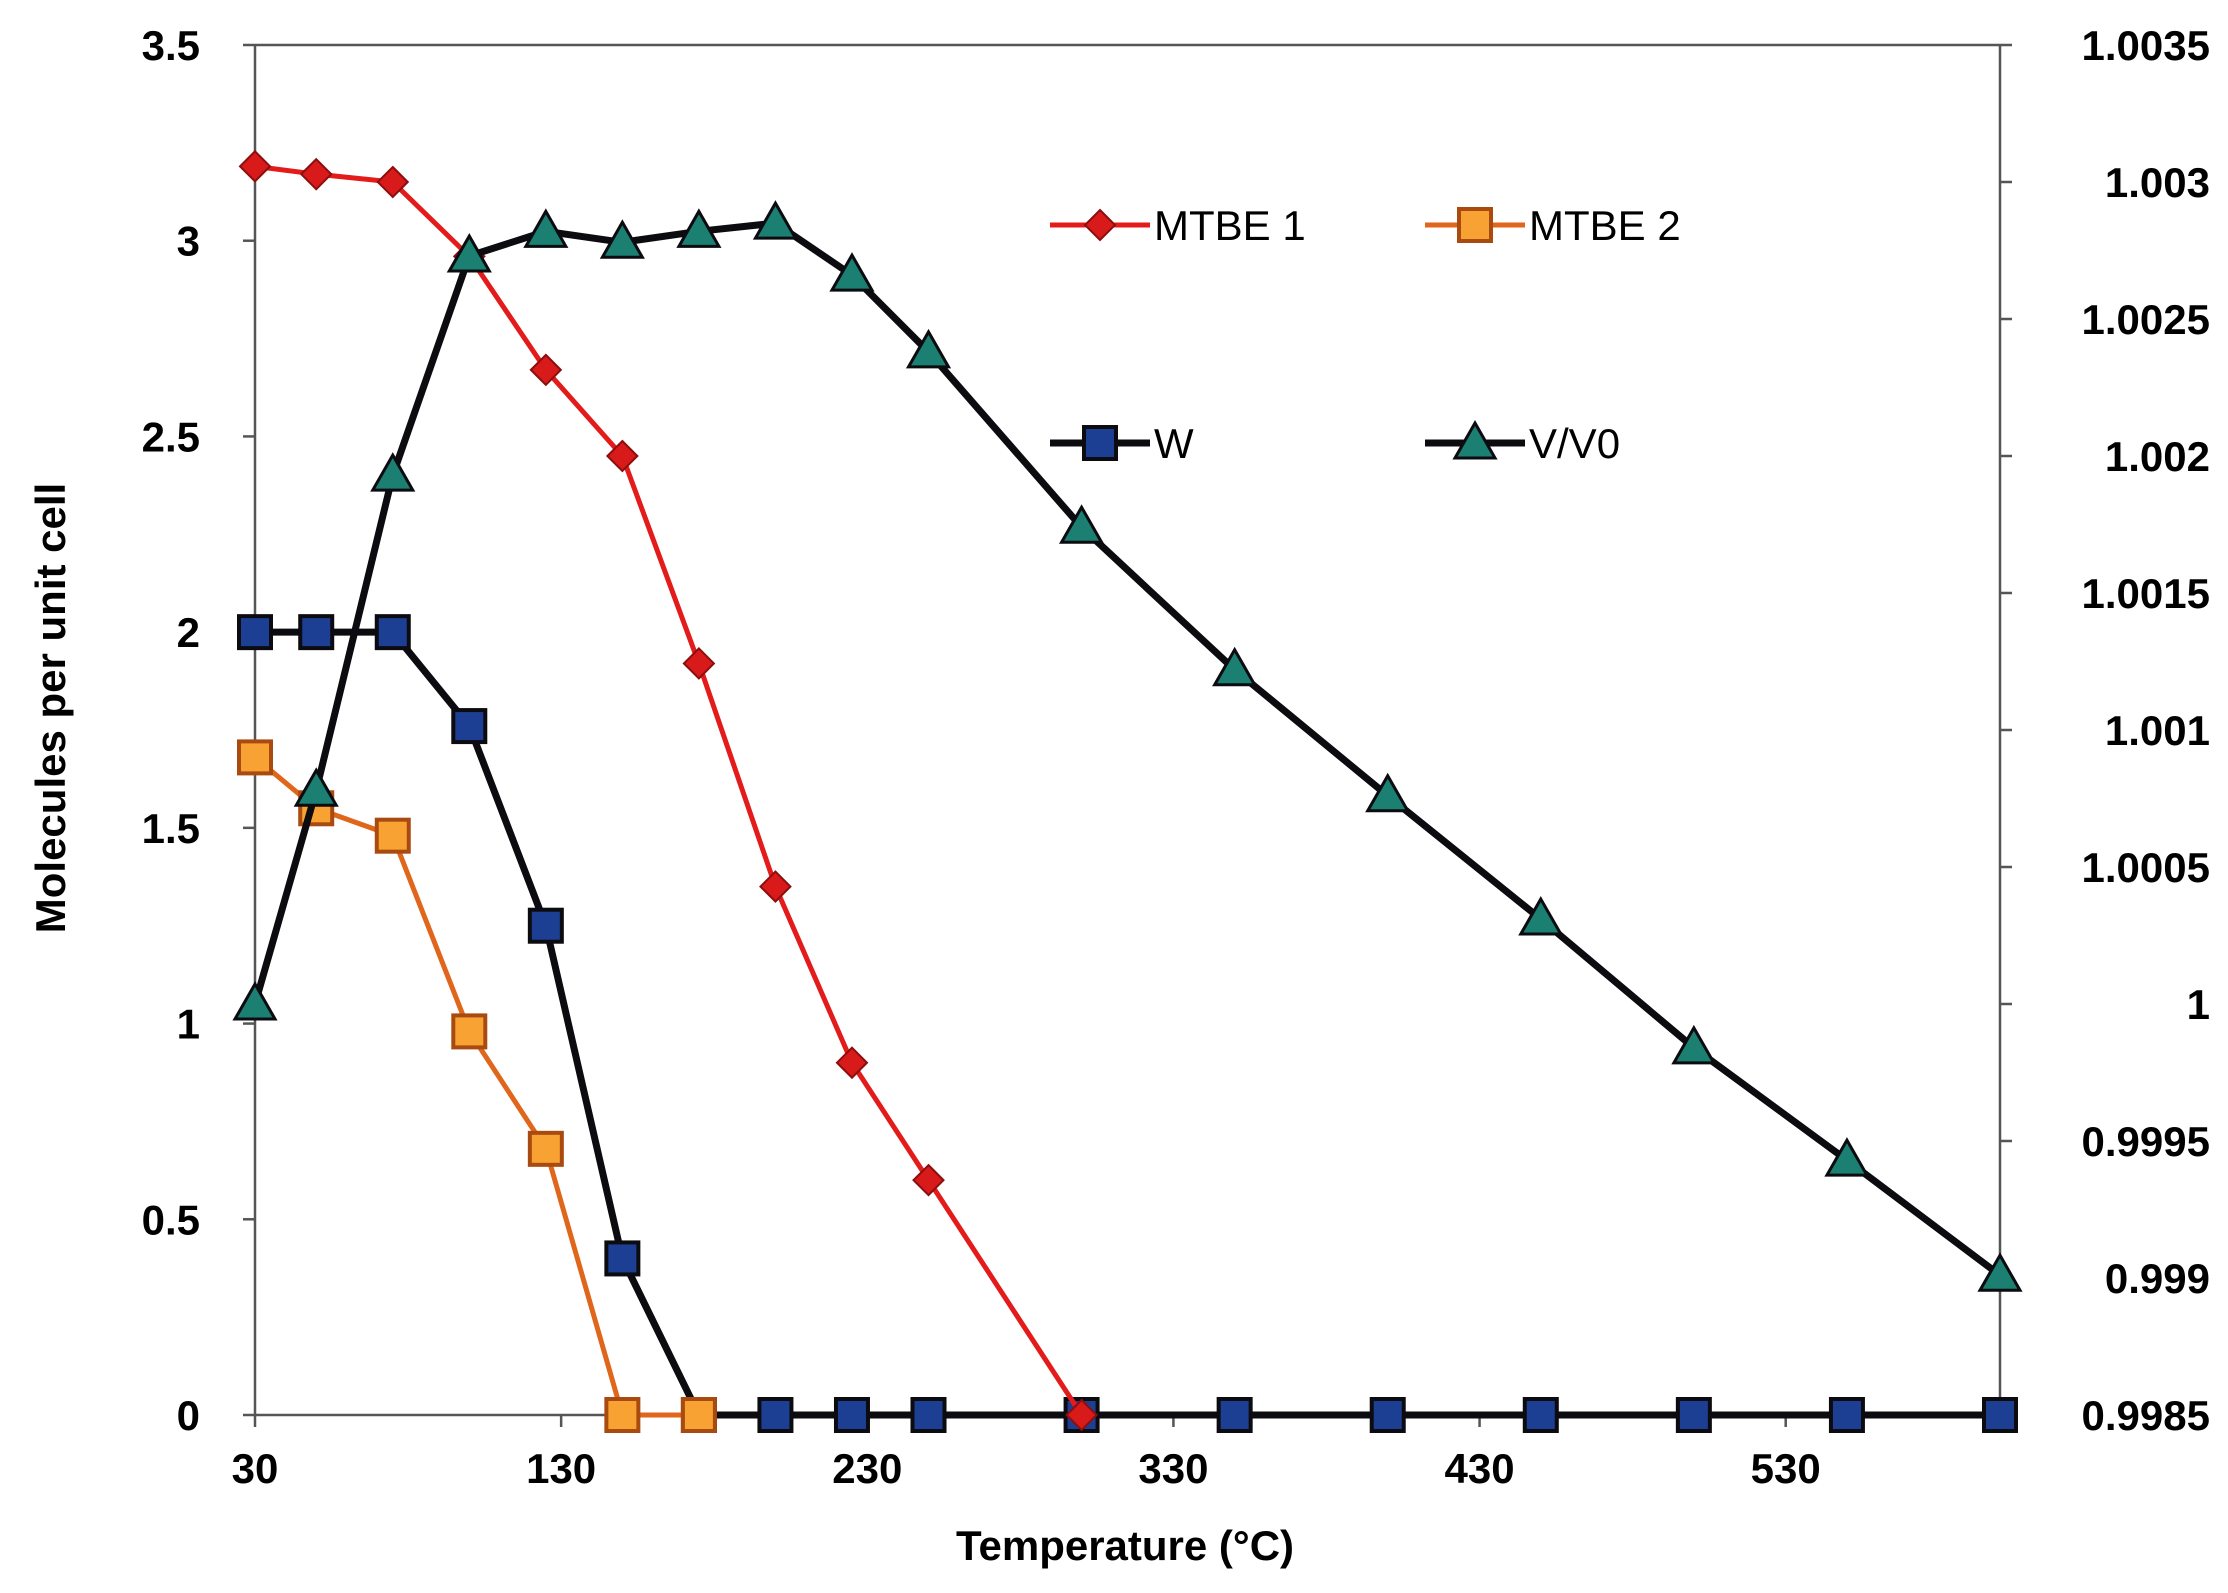  What do you see at coordinates (171, 1219) in the screenshot?
I see `y-tick-label: 0.5` at bounding box center [171, 1219].